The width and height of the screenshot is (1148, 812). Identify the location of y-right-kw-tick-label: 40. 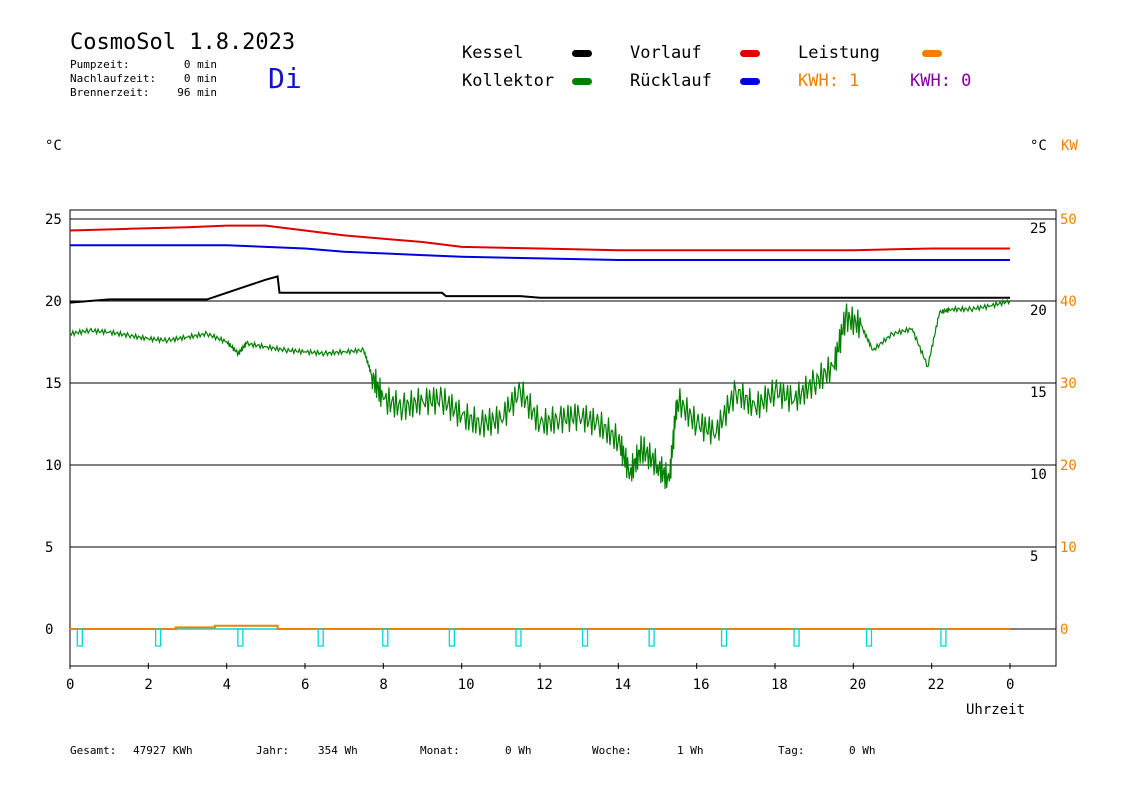
(1068, 302).